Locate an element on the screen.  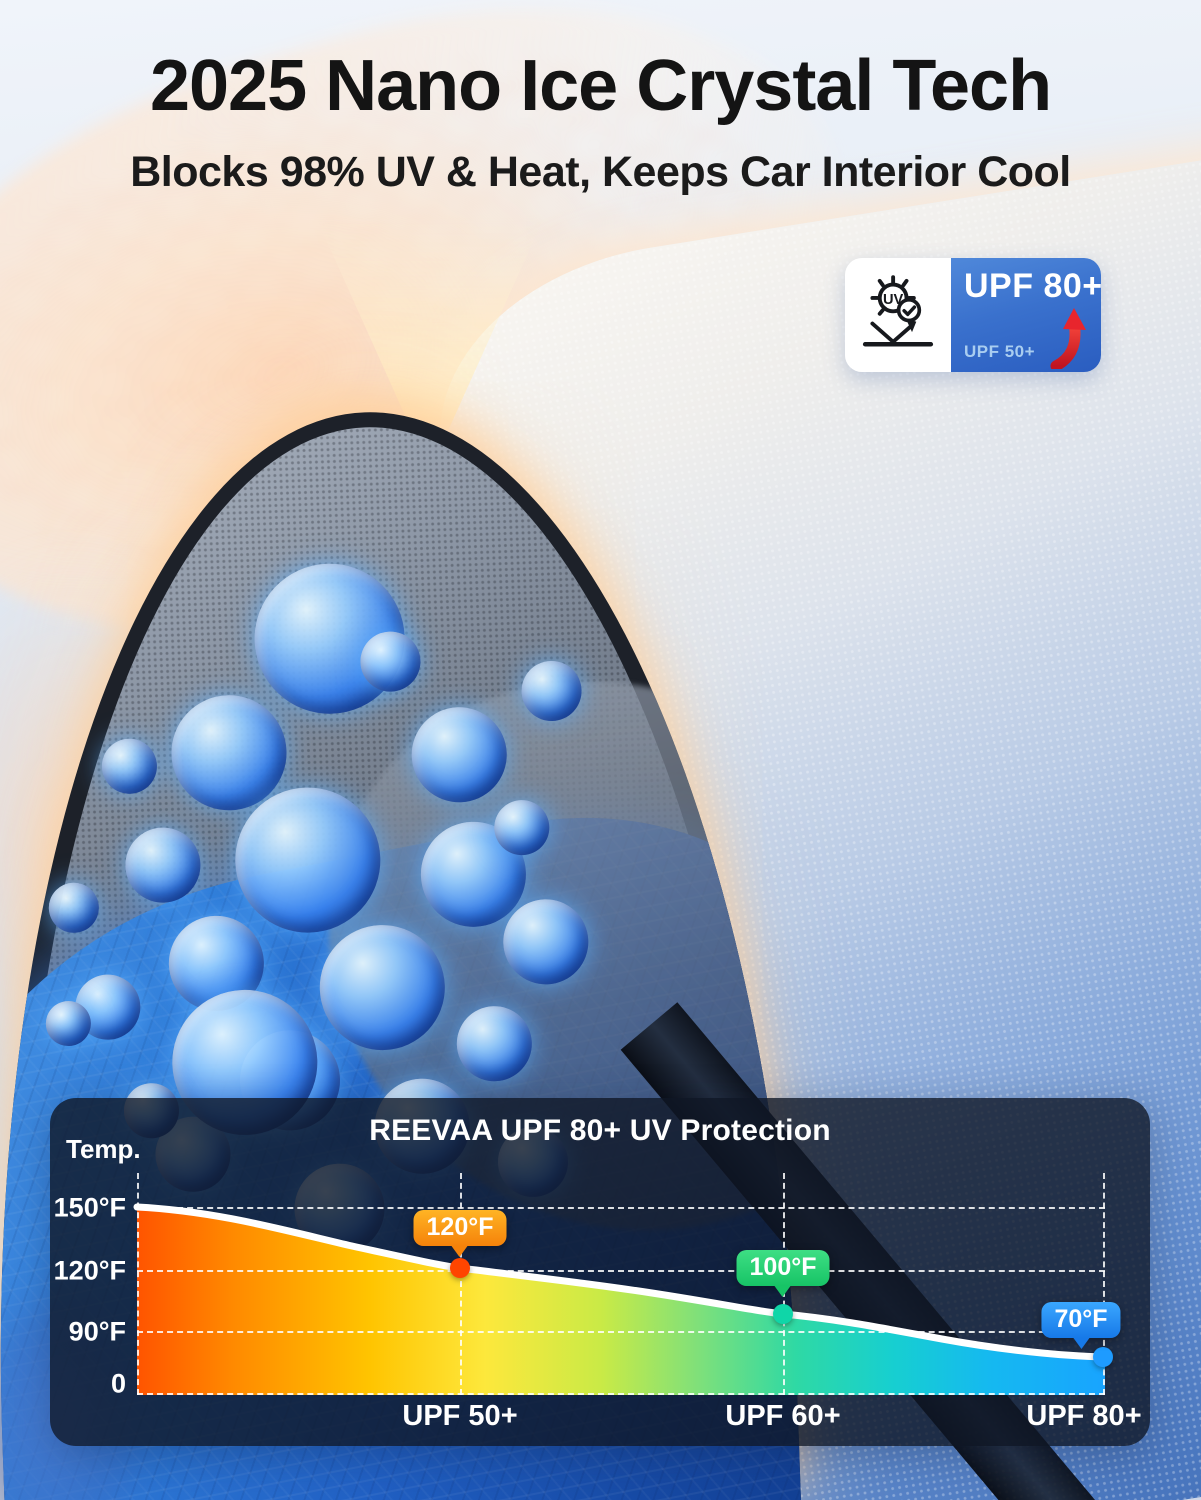
upf-rating-badge: UV UPF 80+ UPF 50+ is located at coordinates (973, 315).